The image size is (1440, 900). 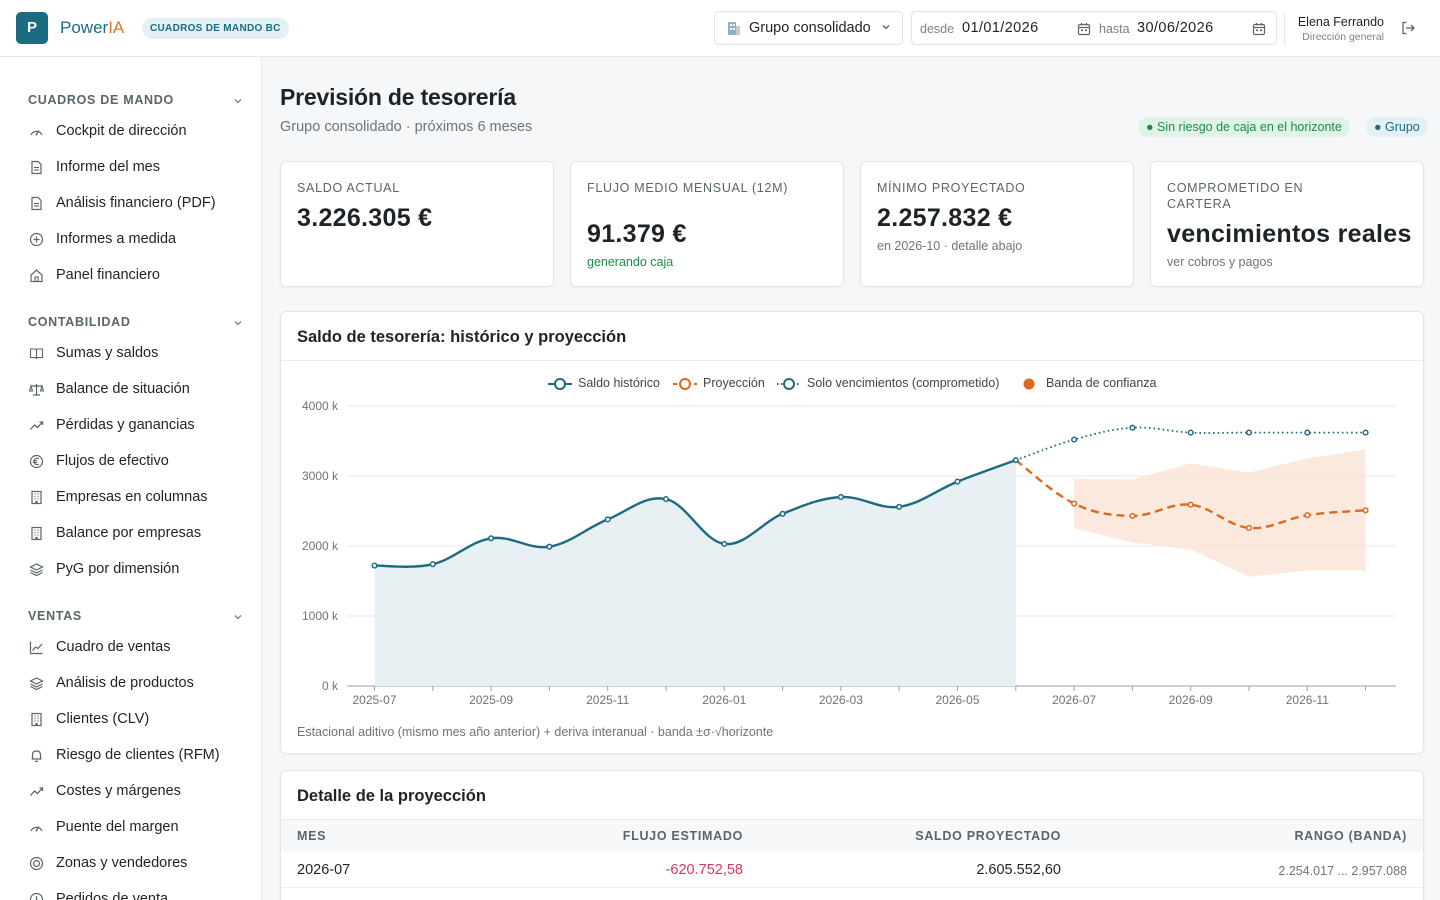 I want to click on kpi-label: COMPROMETIDO EN CARTERA, so click(x=1235, y=196).